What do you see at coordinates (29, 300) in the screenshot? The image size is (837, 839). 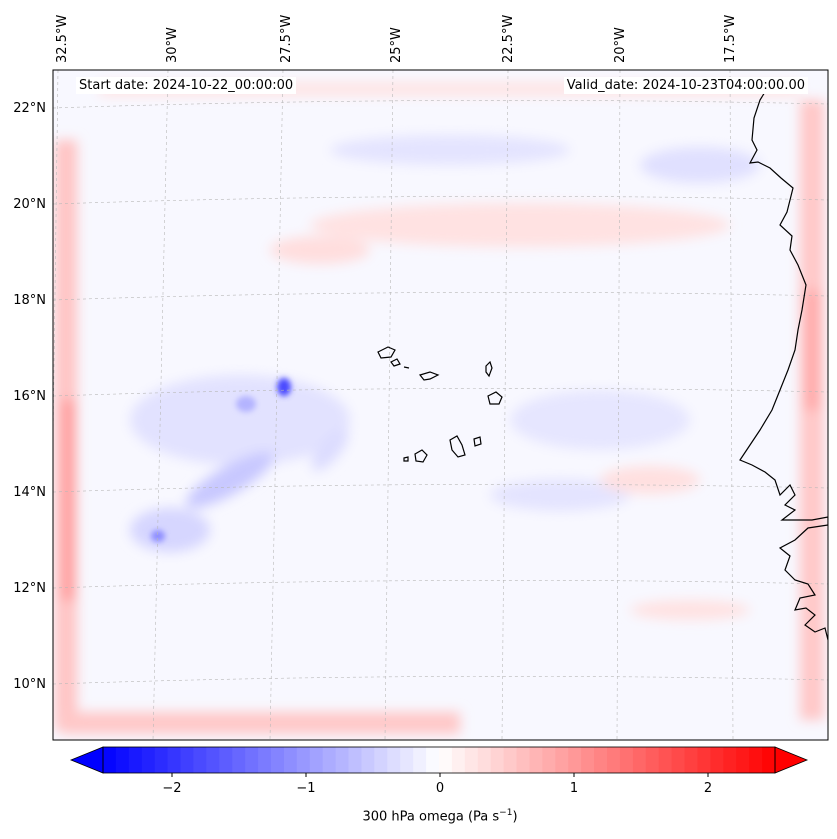 I see `lat-label: 18°N` at bounding box center [29, 300].